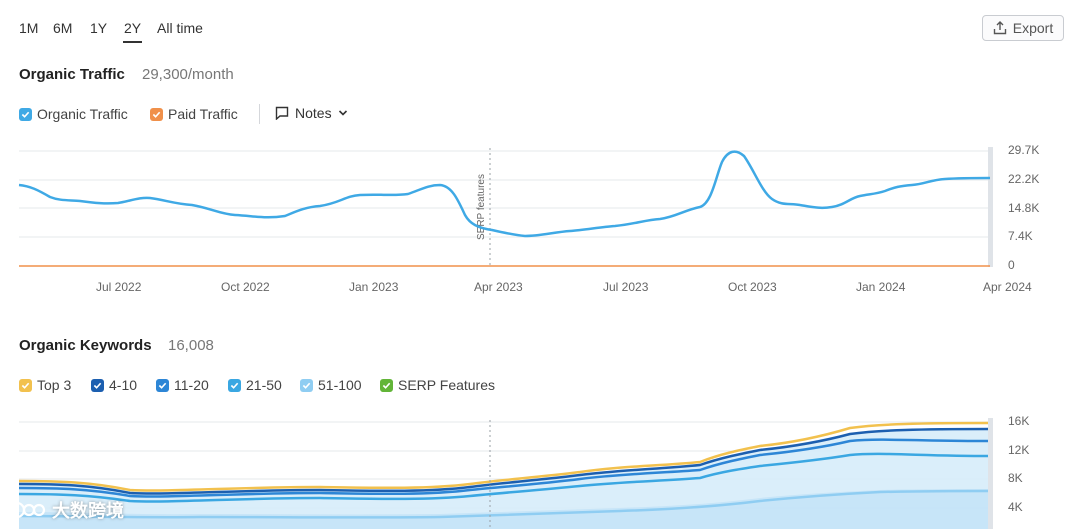  What do you see at coordinates (191, 385) in the screenshot?
I see `legend-label: 11-20` at bounding box center [191, 385].